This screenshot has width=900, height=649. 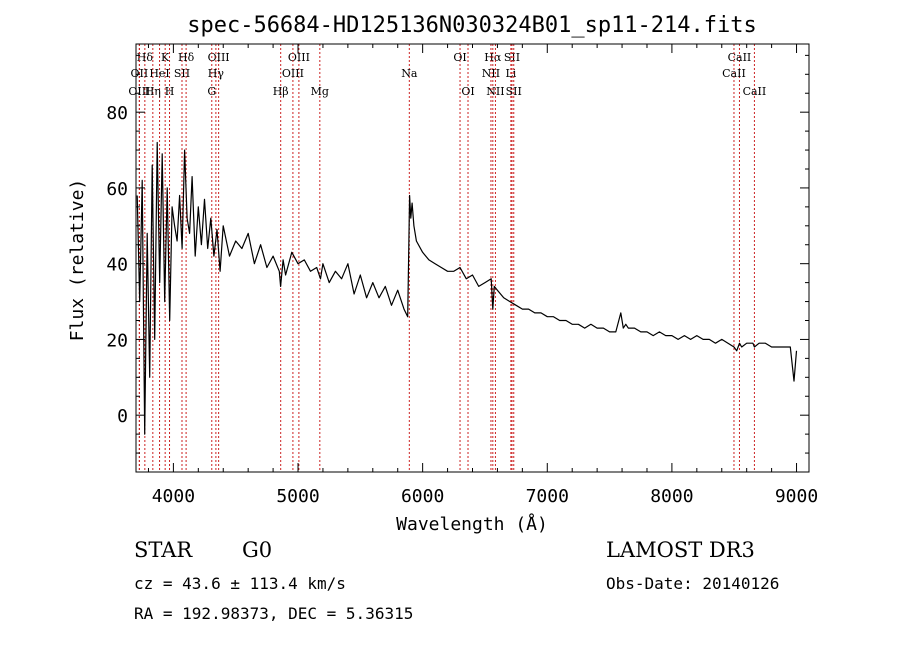 What do you see at coordinates (409, 73) in the screenshot?
I see `marker-label: Na` at bounding box center [409, 73].